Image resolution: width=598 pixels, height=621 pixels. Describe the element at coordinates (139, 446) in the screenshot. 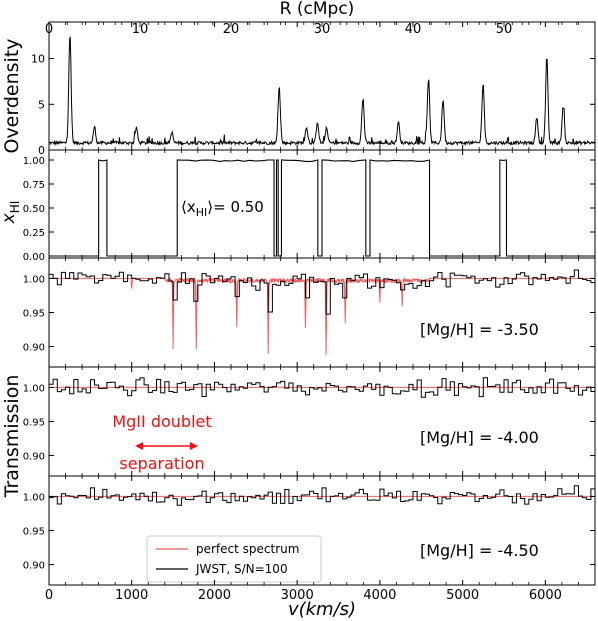

I see `arrow-head-left` at that location.